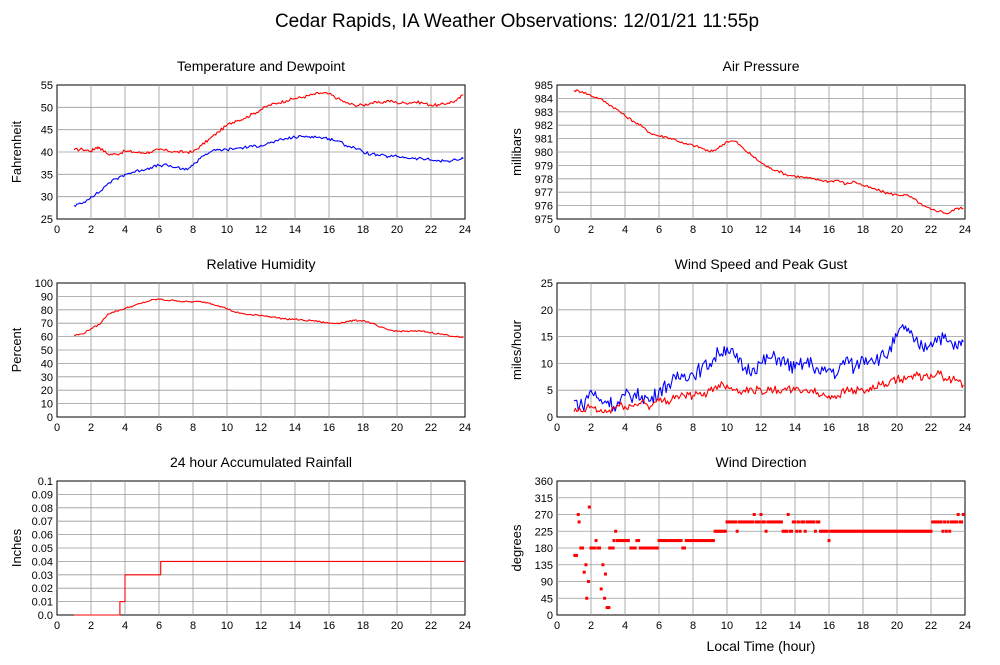 This screenshot has width=1000, height=665. What do you see at coordinates (727, 428) in the screenshot?
I see `x-tick-label: 10` at bounding box center [727, 428].